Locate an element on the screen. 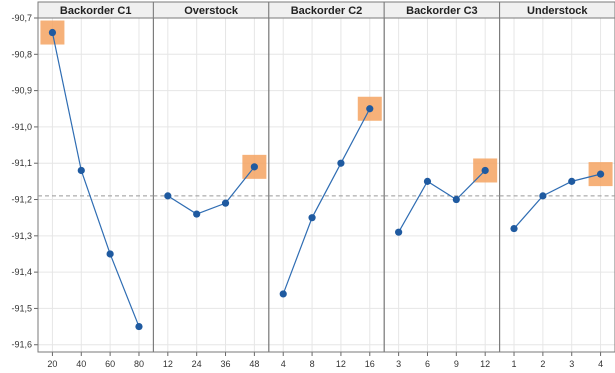  x-tick-label: 1 is located at coordinates (514, 364).